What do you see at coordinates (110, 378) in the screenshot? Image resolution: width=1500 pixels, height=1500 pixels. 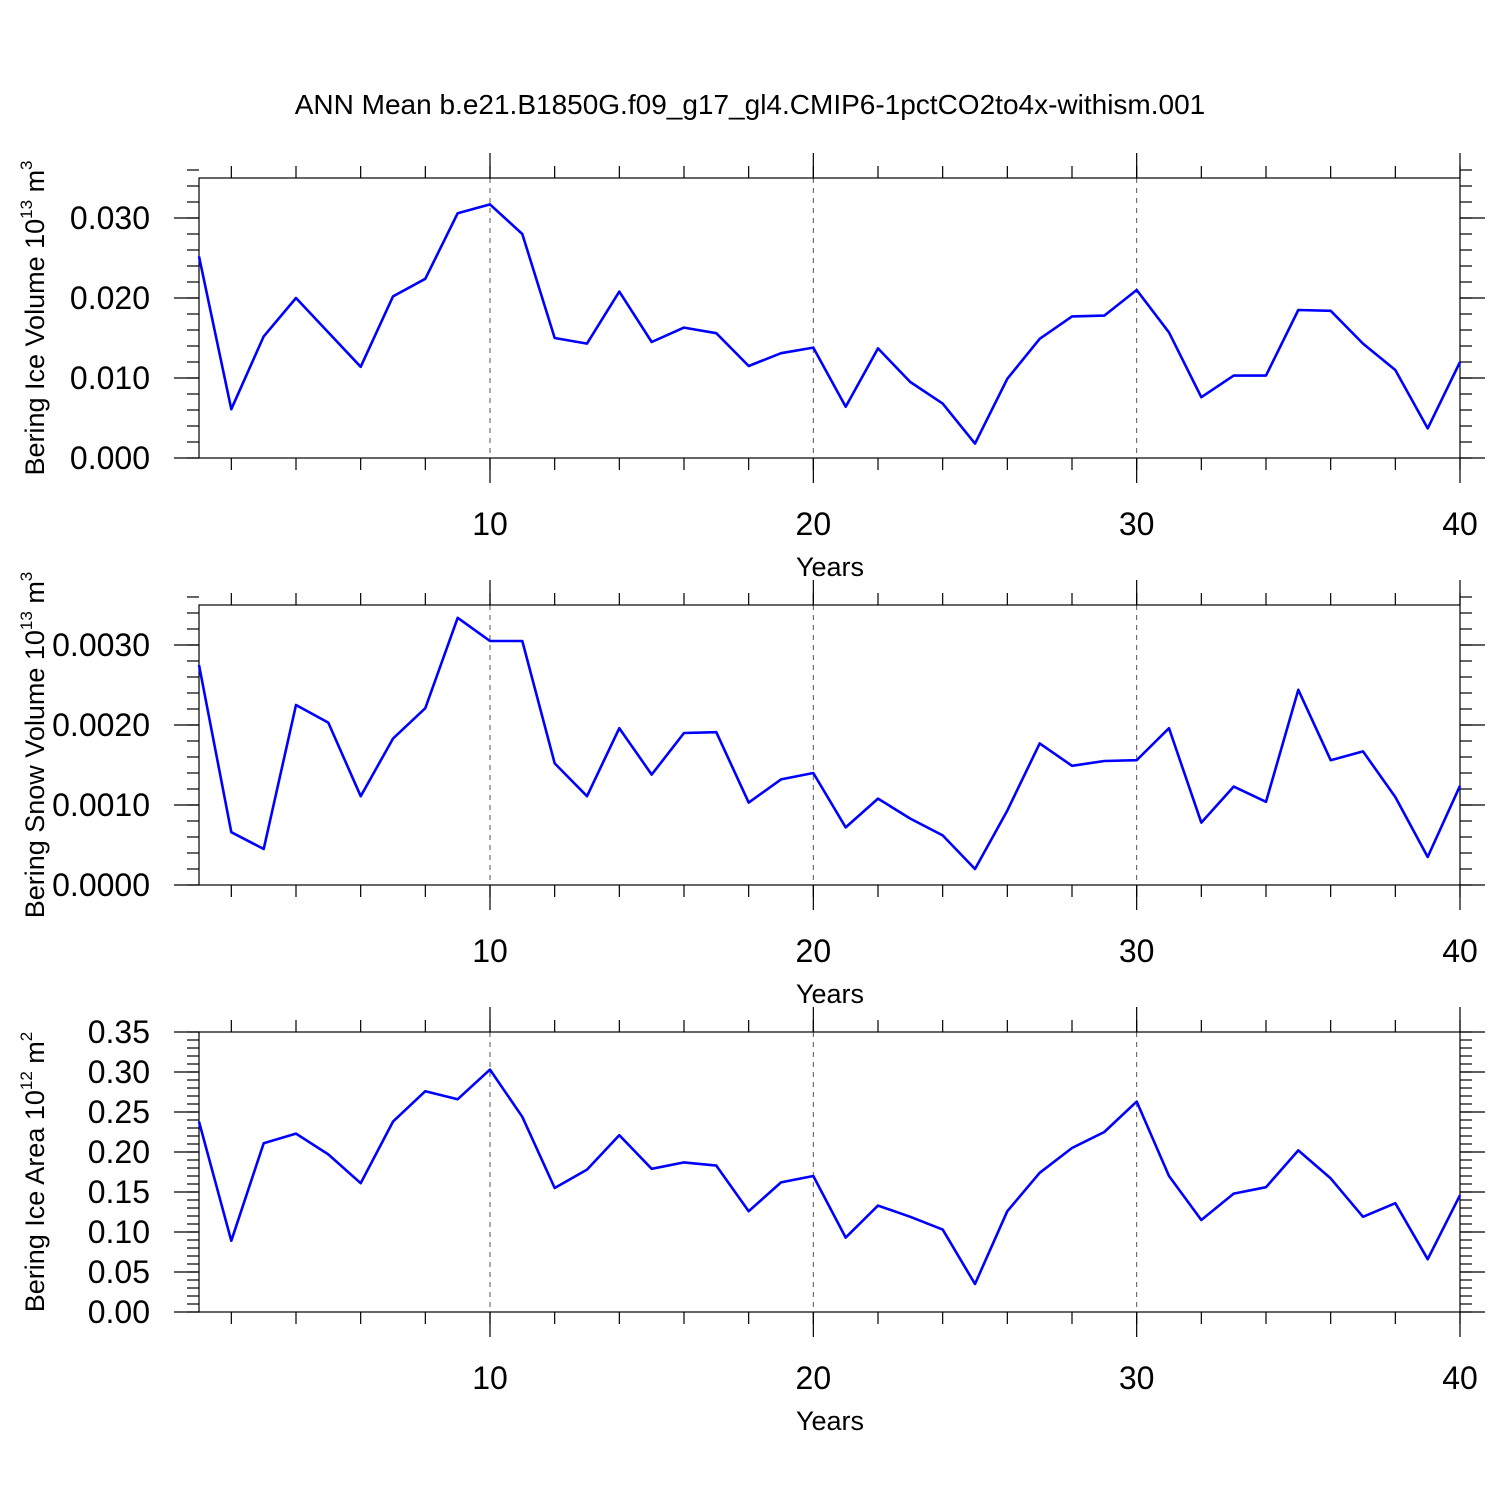 I see `y-tick-label: 0.010` at bounding box center [110, 378].